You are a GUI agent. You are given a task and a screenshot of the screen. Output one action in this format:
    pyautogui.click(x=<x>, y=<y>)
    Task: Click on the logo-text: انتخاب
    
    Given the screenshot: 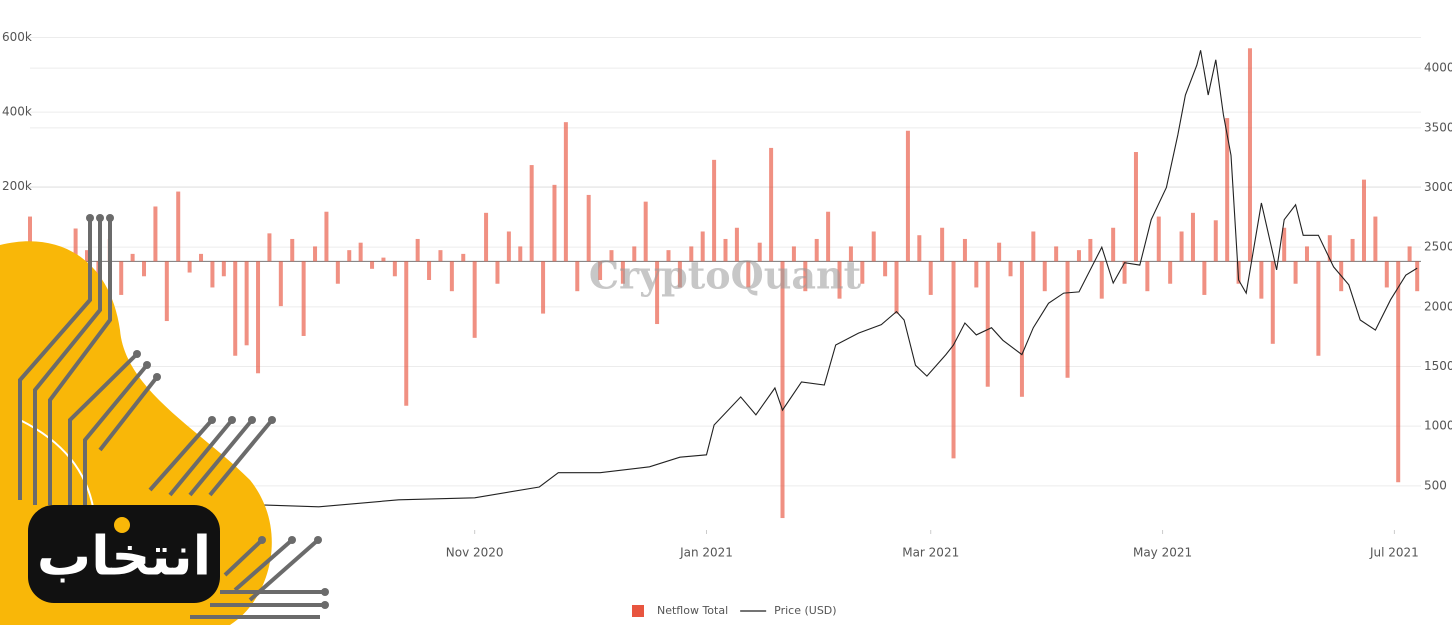 What is the action you would take?
    pyautogui.click(x=124, y=556)
    